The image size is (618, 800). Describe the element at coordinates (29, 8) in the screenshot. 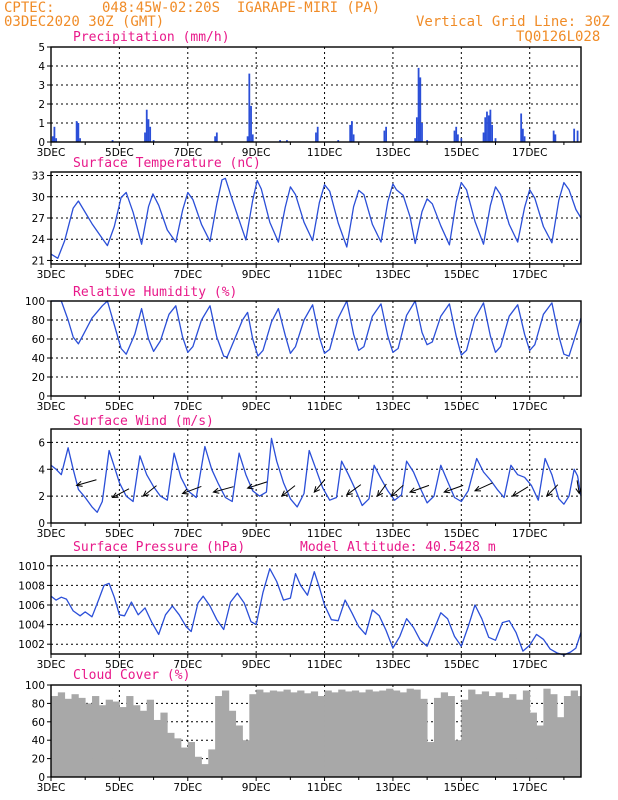

I see `header-source: CPTEC:` at that location.